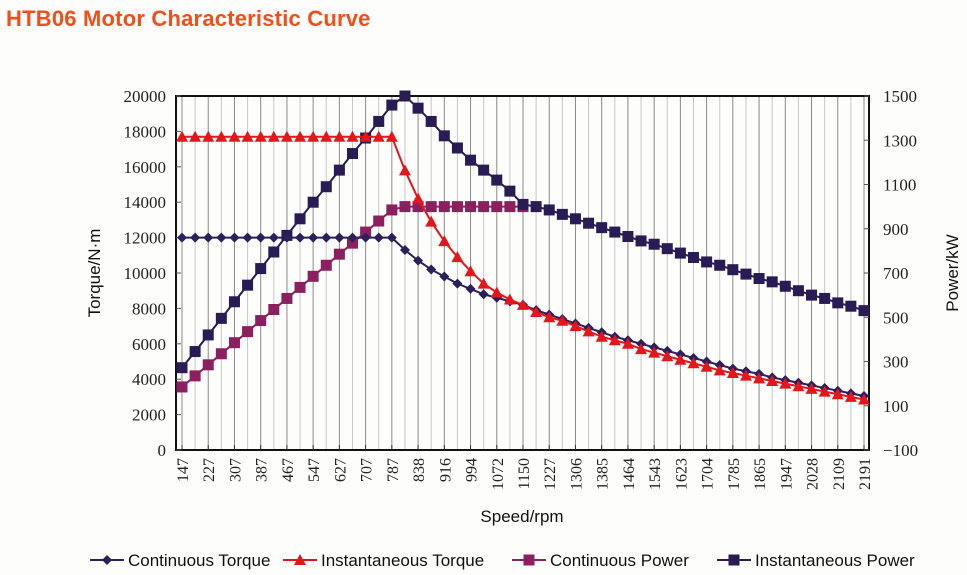  What do you see at coordinates (149, 308) in the screenshot?
I see `left-tick-label: 8000` at bounding box center [149, 308].